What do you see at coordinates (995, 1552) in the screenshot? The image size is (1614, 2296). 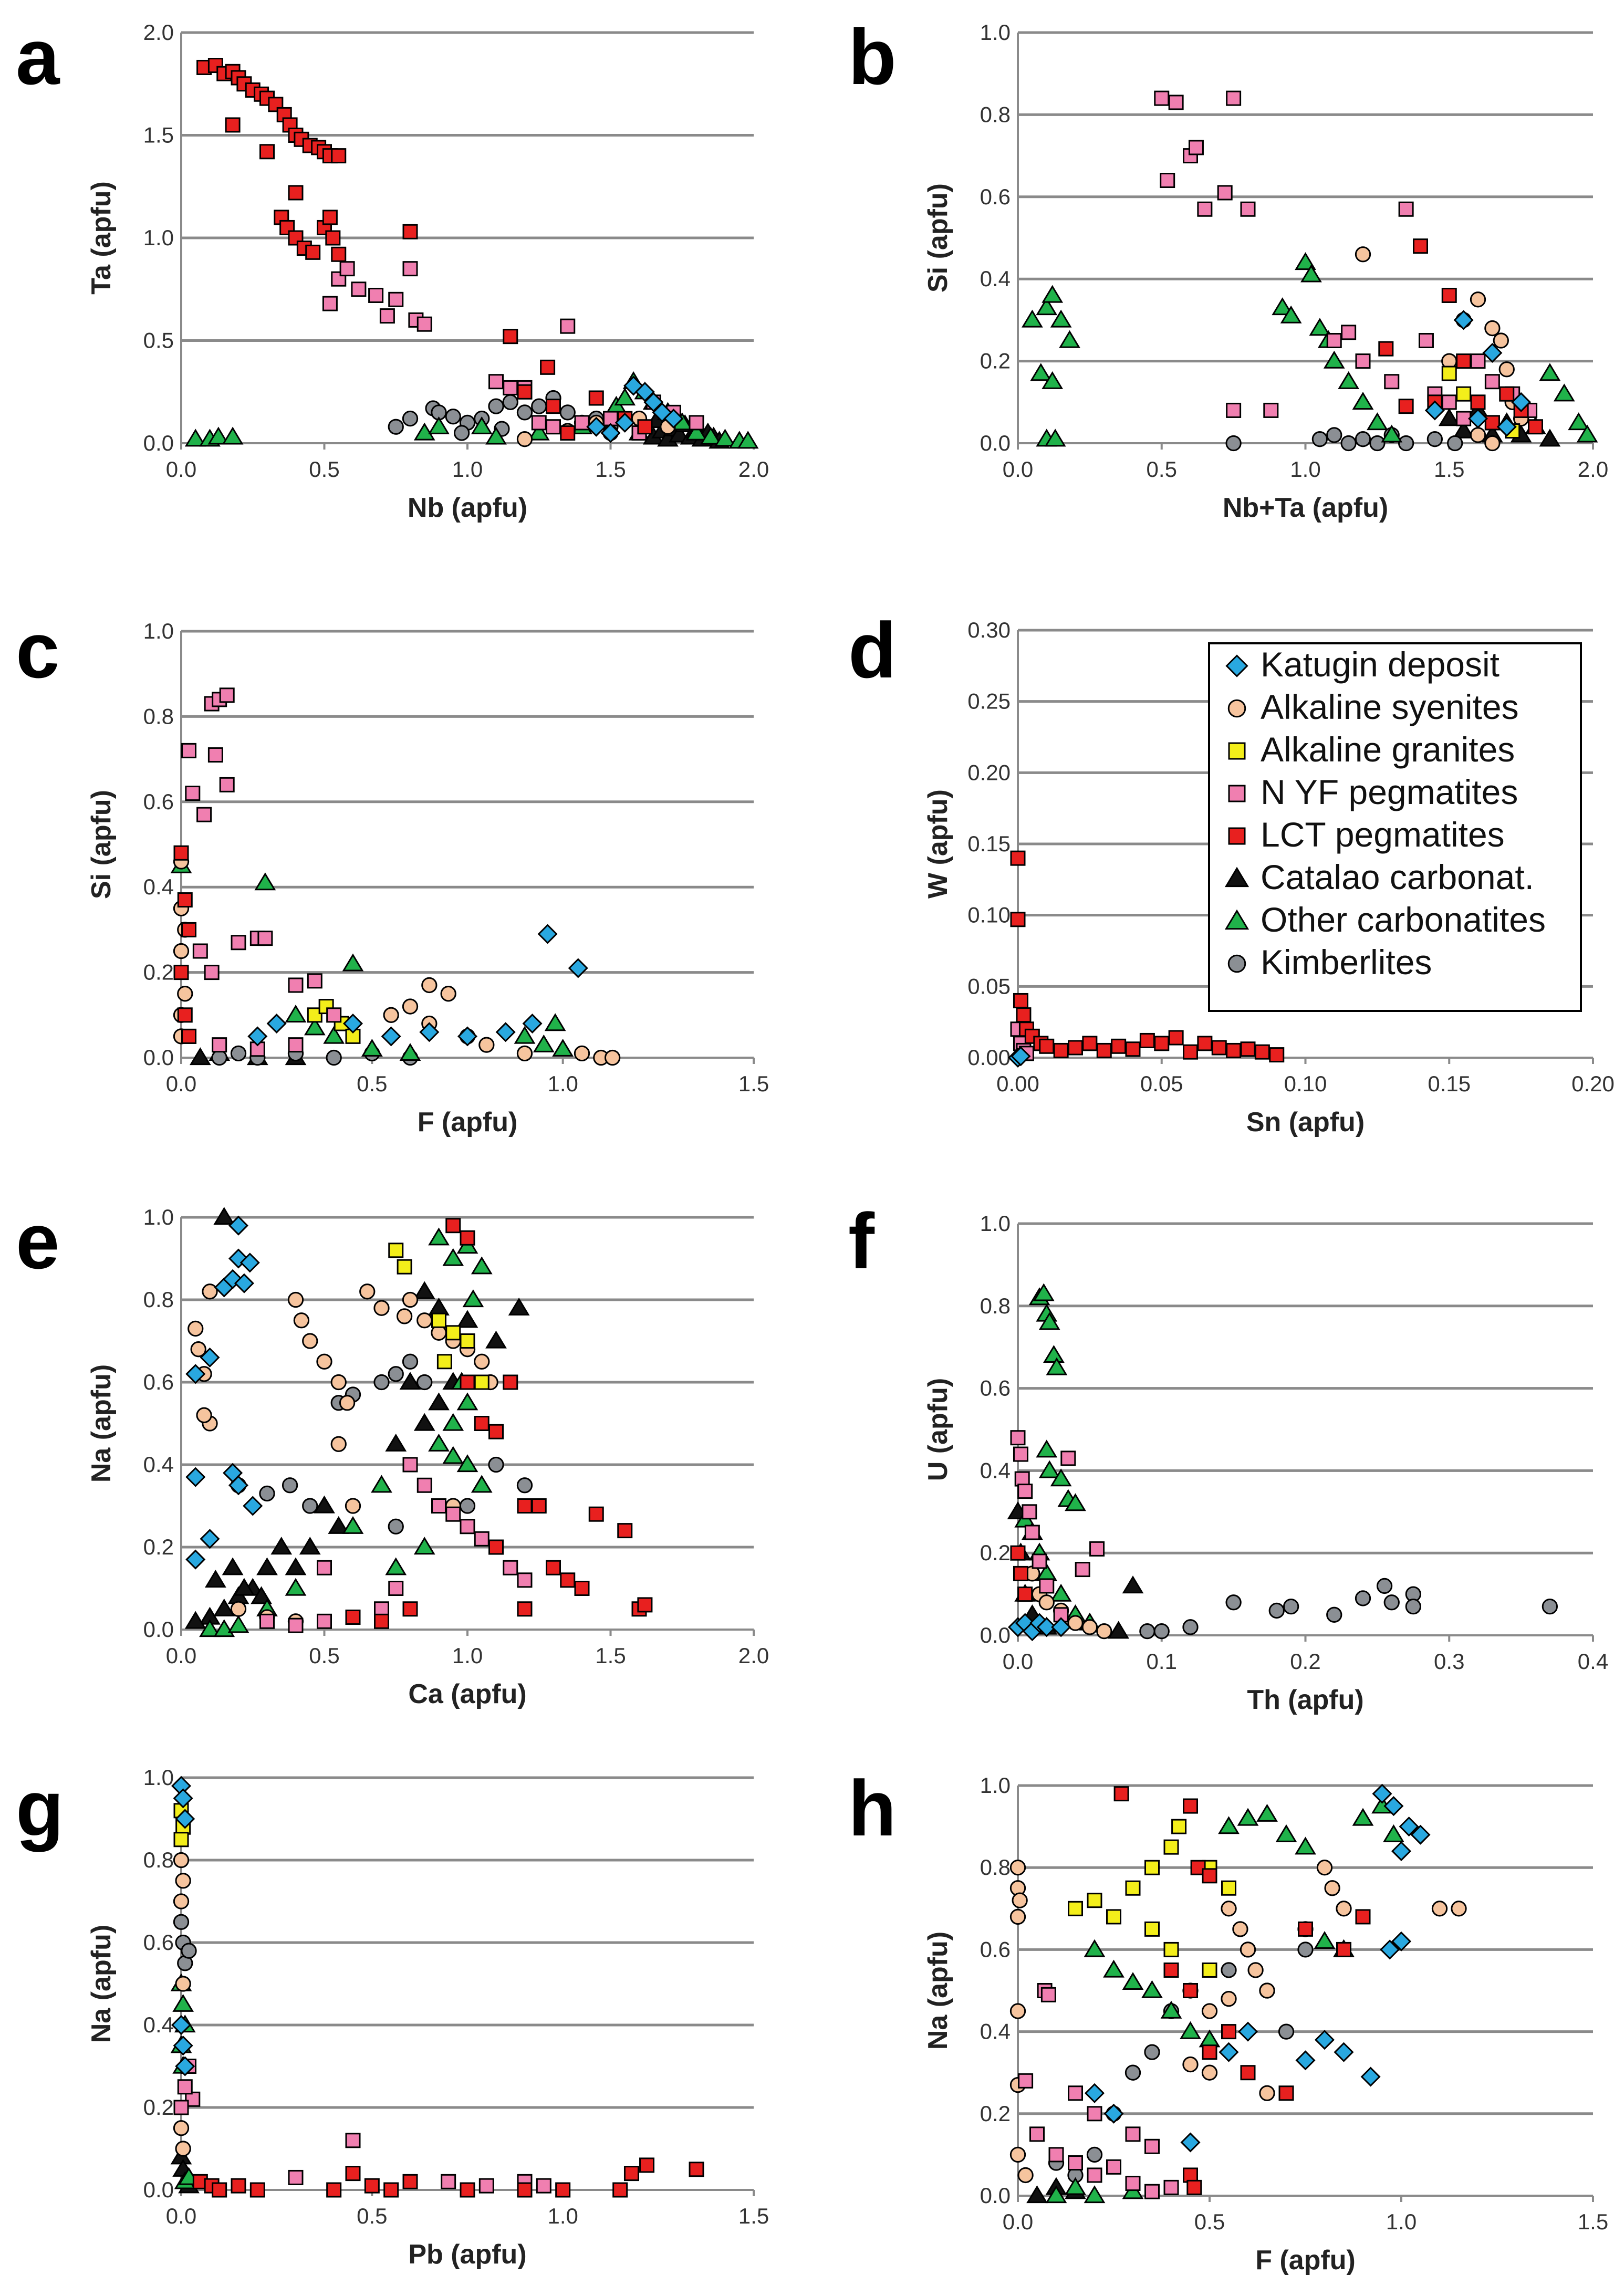 I see `y-tick-label: 0.2` at bounding box center [995, 1552].